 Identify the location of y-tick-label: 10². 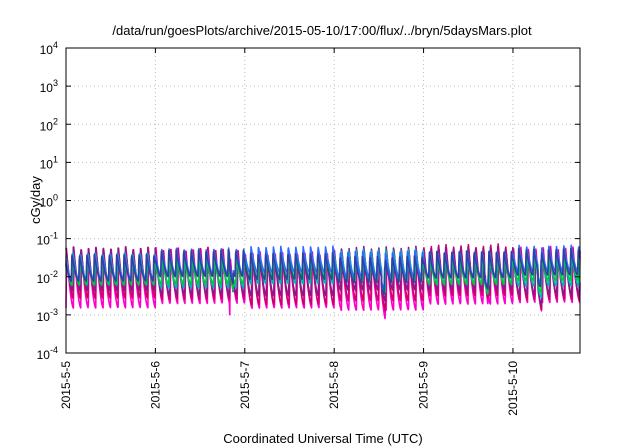
(49, 124).